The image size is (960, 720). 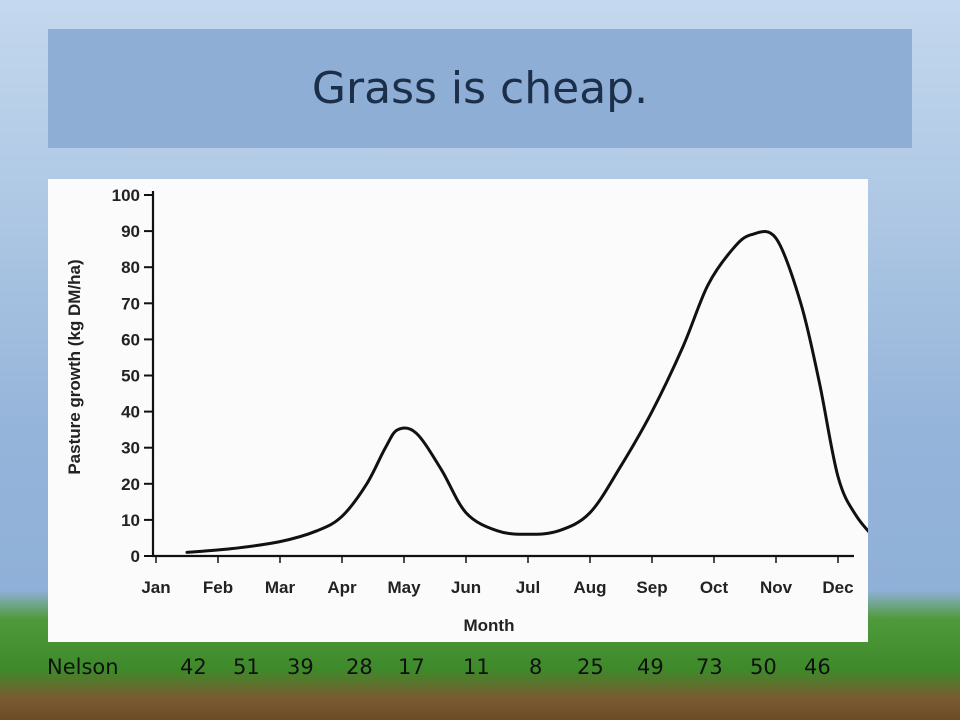 I want to click on x-ticks: Jan Feb Mar Apr May Jun Jul Aug Sep Oct Nov Dec, so click(x=497, y=576).